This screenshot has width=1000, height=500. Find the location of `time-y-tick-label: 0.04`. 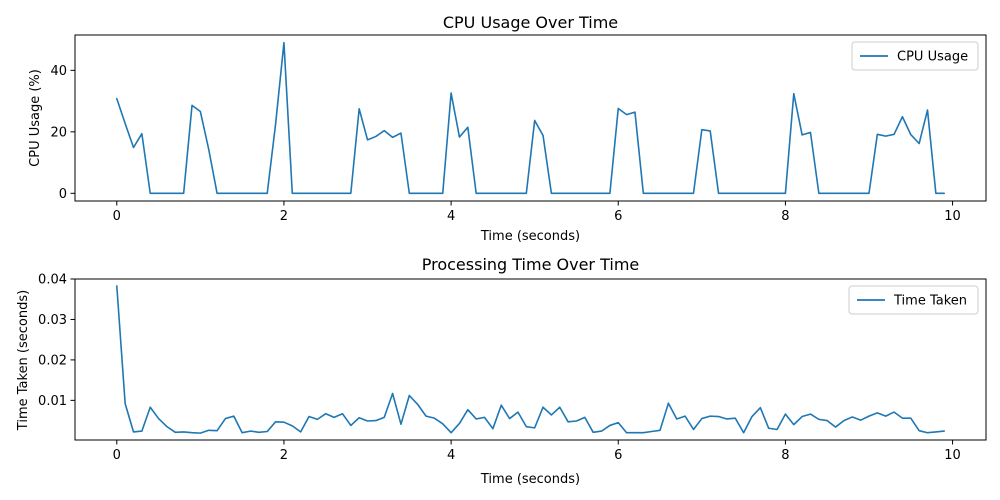

time-y-tick-label: 0.04 is located at coordinates (52, 280).